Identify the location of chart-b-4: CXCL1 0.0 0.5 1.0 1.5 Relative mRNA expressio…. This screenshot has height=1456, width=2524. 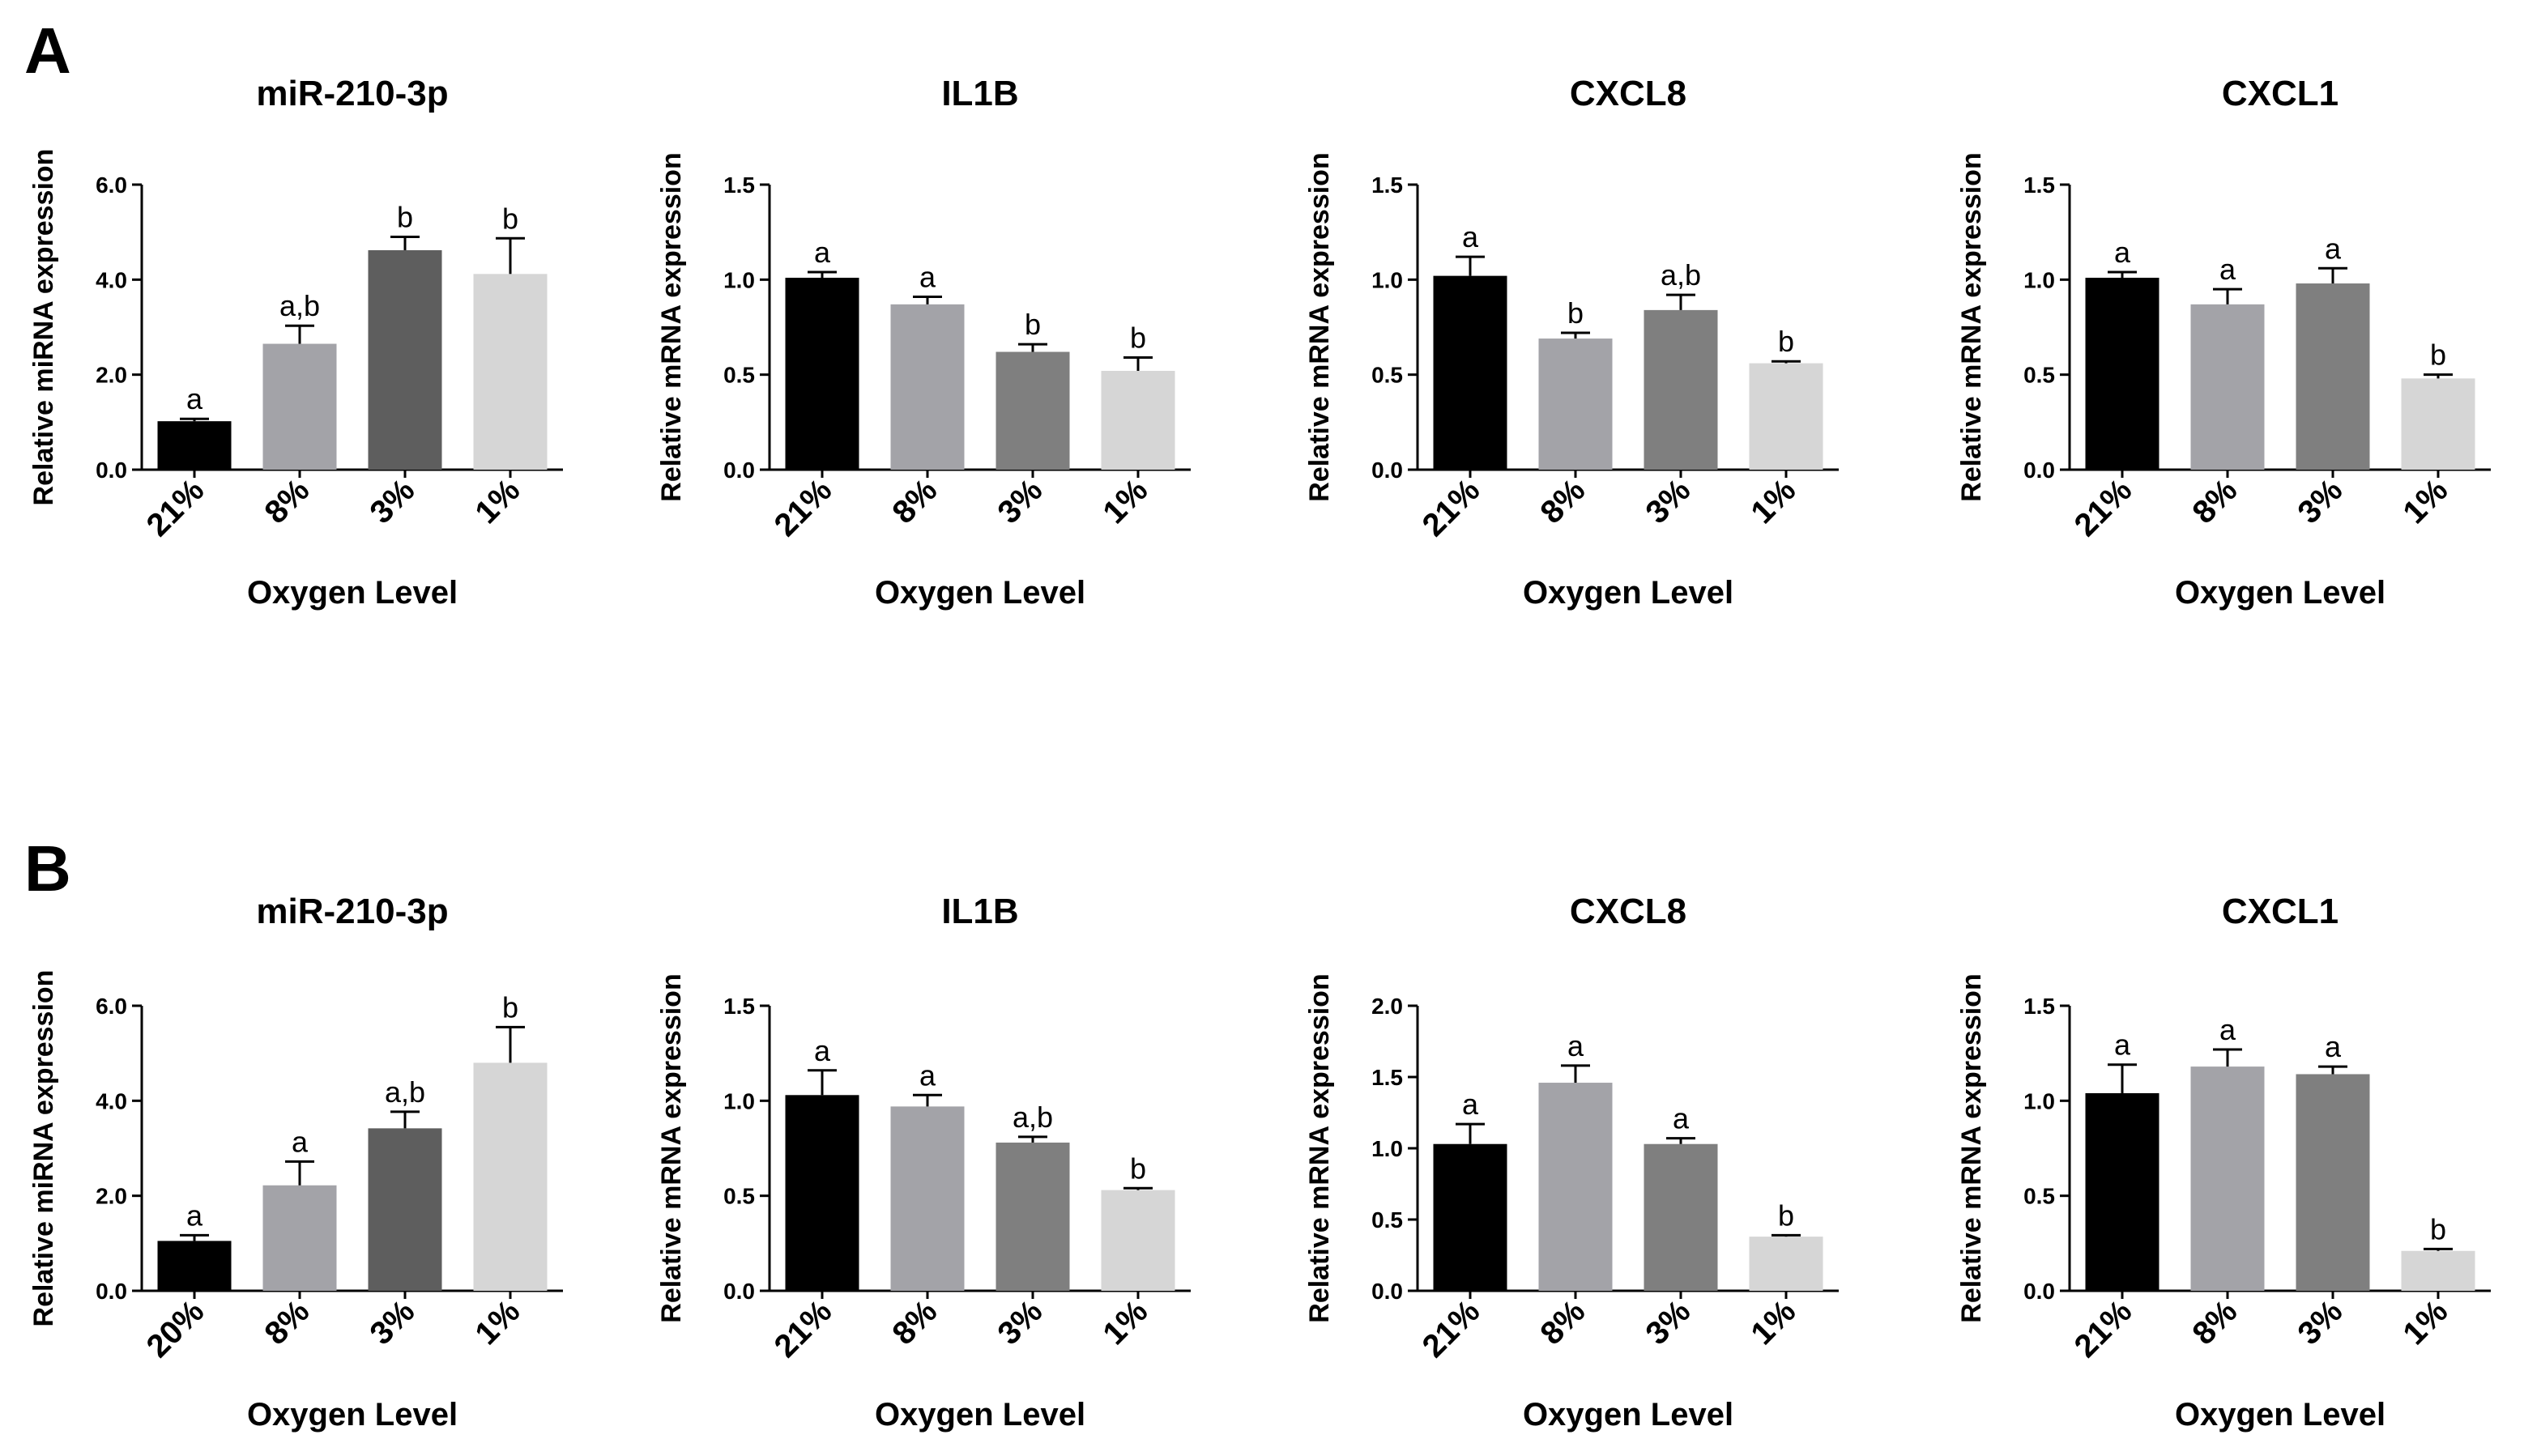
(2223, 1162).